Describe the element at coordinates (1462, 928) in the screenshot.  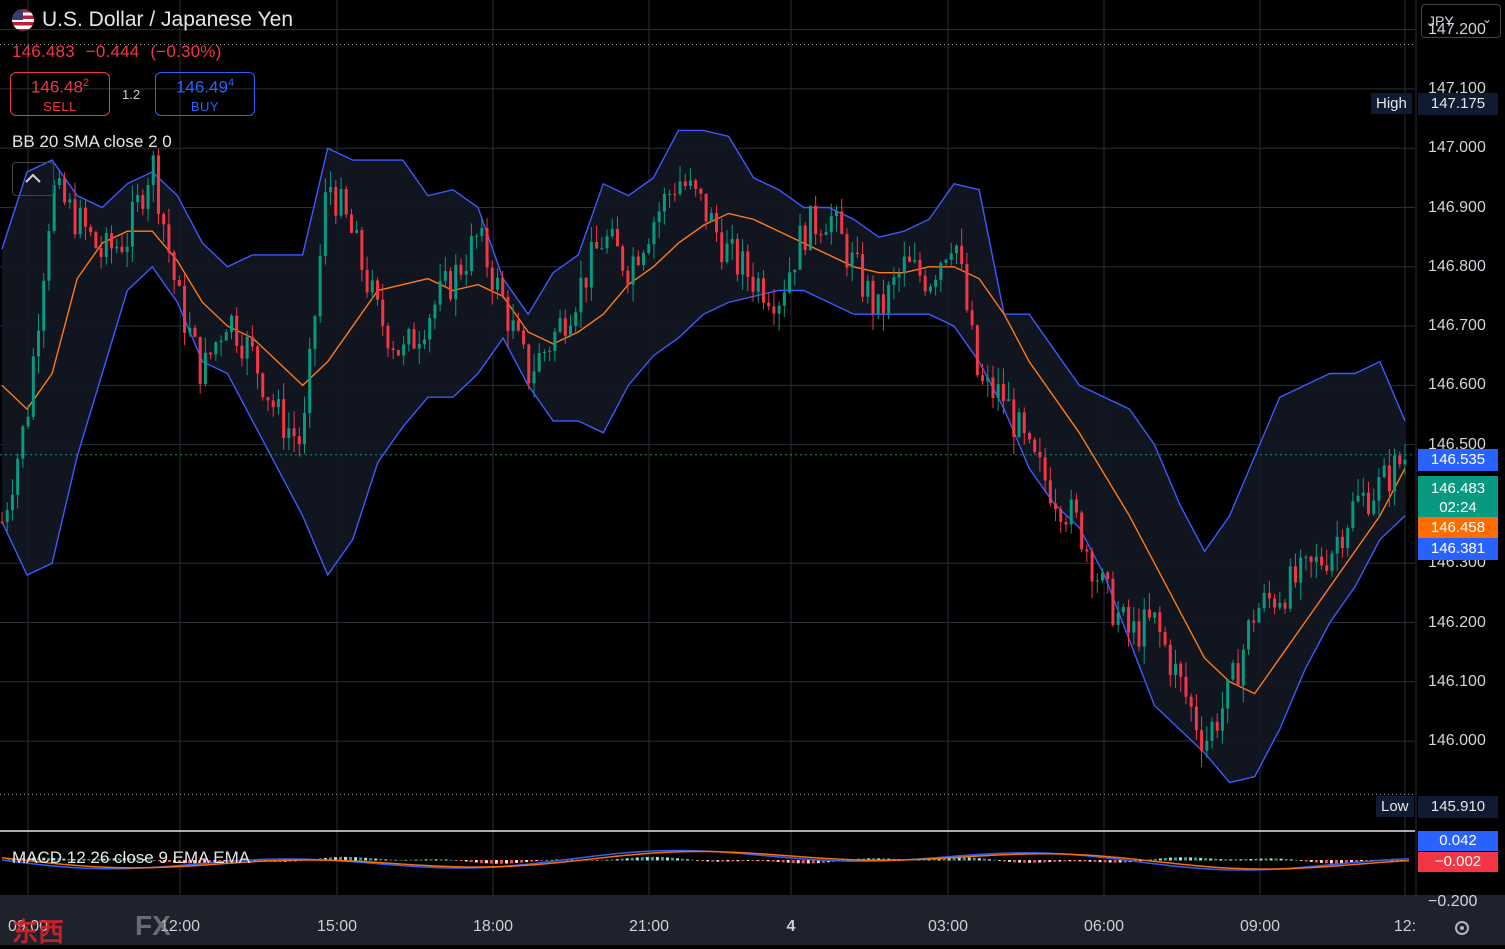
I see `gear-icon` at that location.